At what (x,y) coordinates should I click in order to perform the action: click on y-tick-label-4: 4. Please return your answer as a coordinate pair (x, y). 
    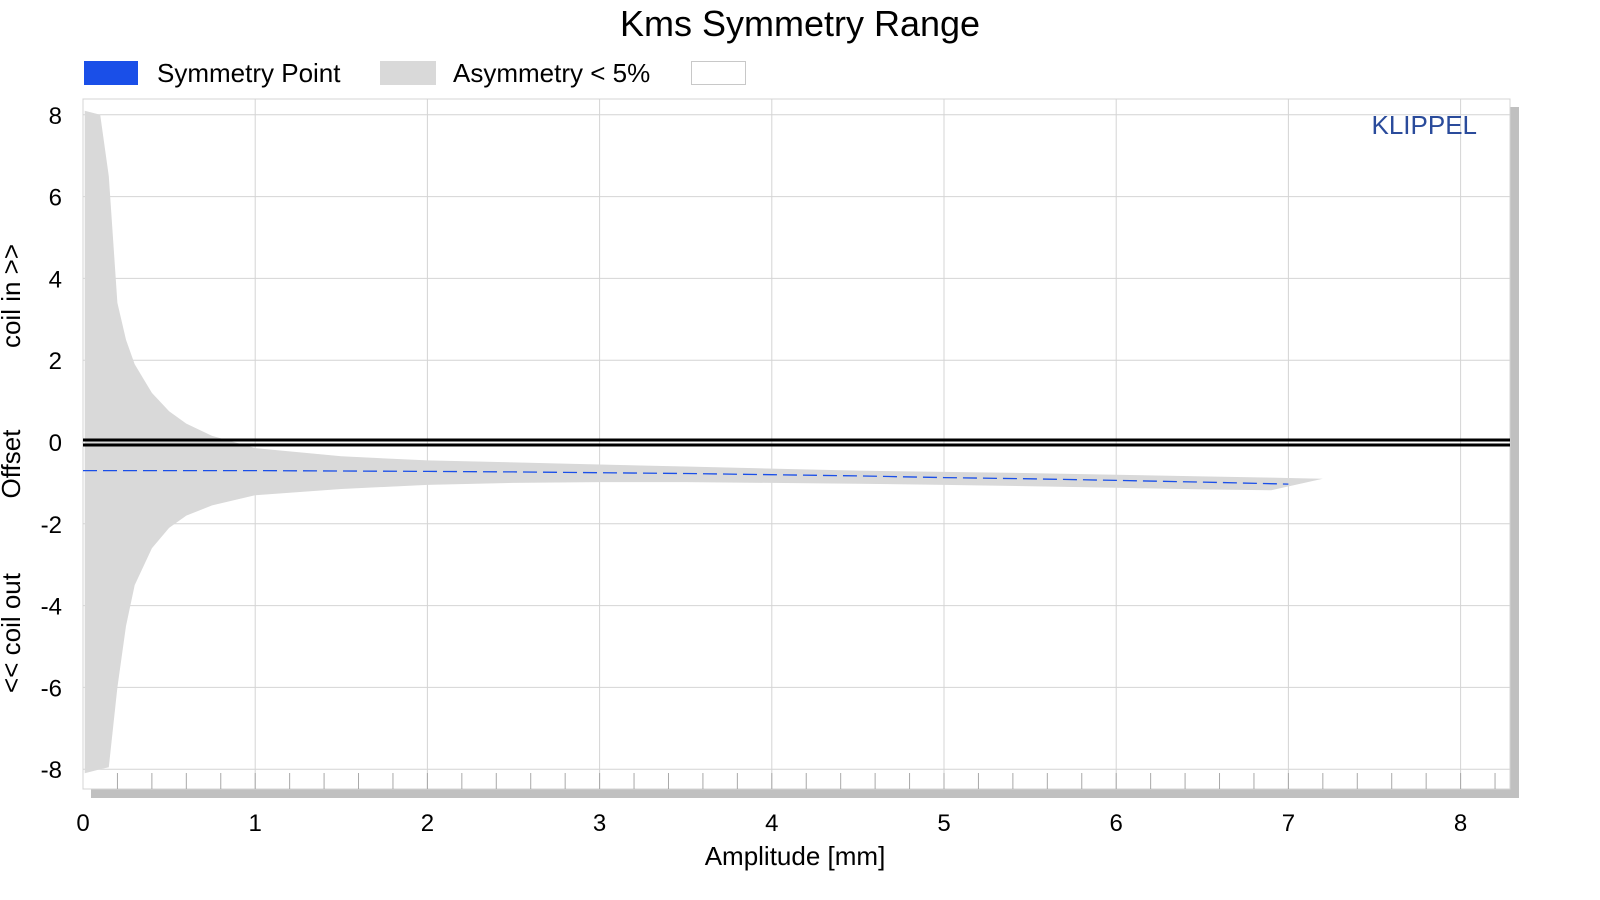
    Looking at the image, I should click on (55, 279).